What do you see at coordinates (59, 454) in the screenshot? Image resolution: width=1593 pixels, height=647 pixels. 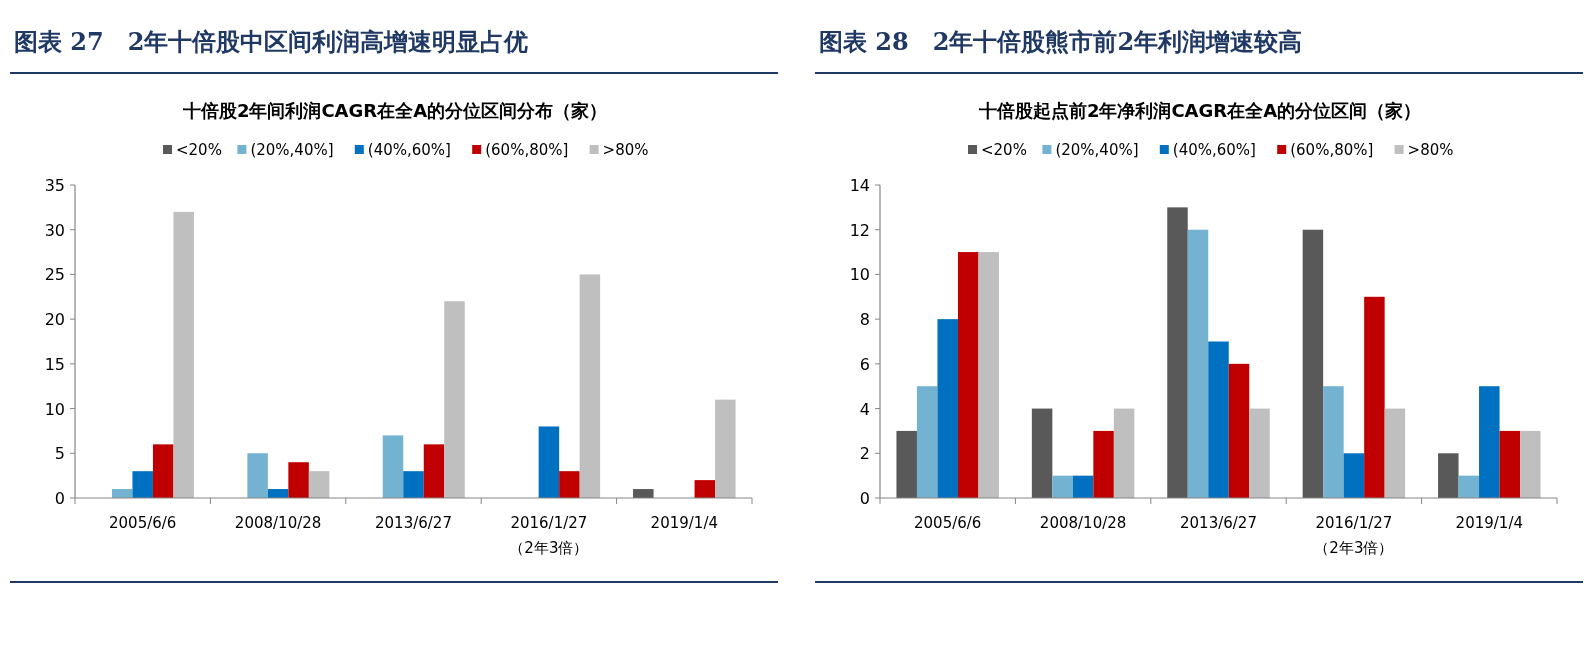 I see `y-tick-label: 5` at bounding box center [59, 454].